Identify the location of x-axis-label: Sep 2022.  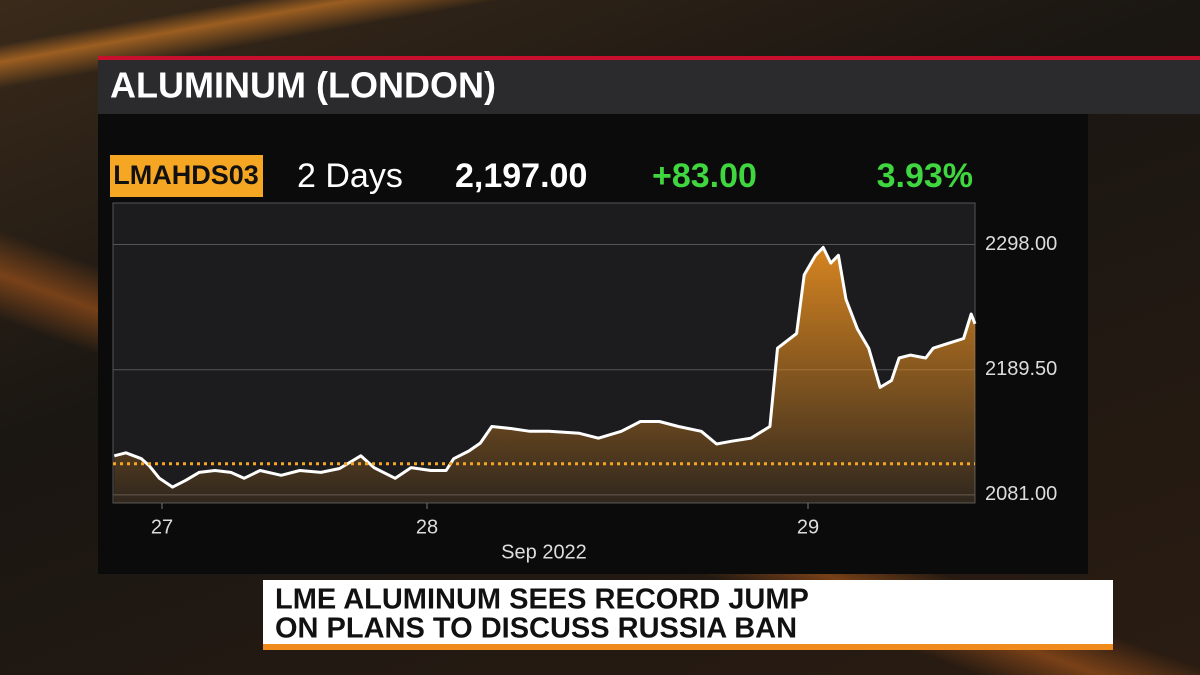
(544, 552).